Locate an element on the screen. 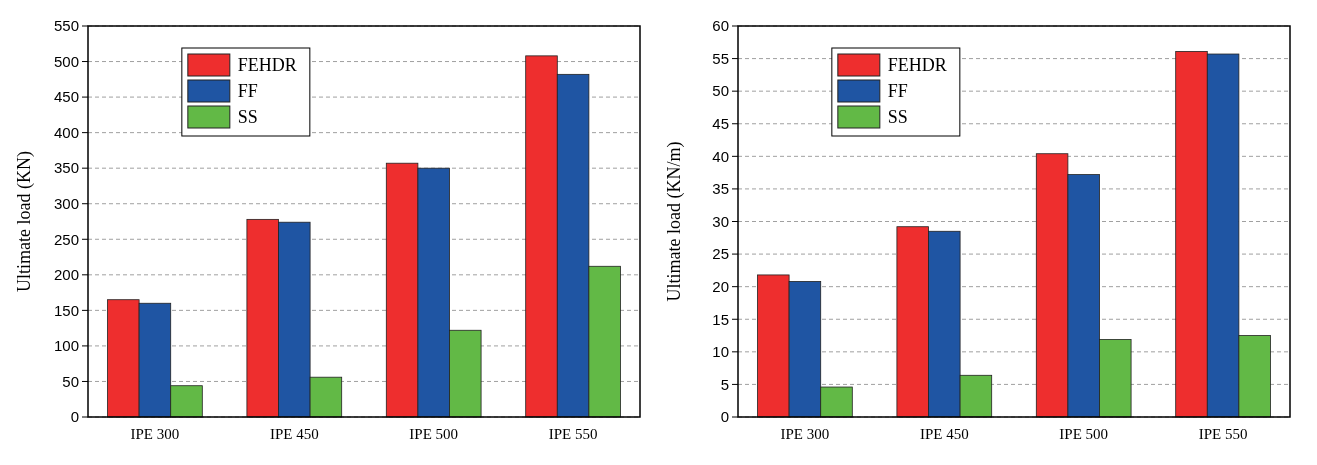 This screenshot has width=1317, height=465. y-tick-label: 45 is located at coordinates (720, 123).